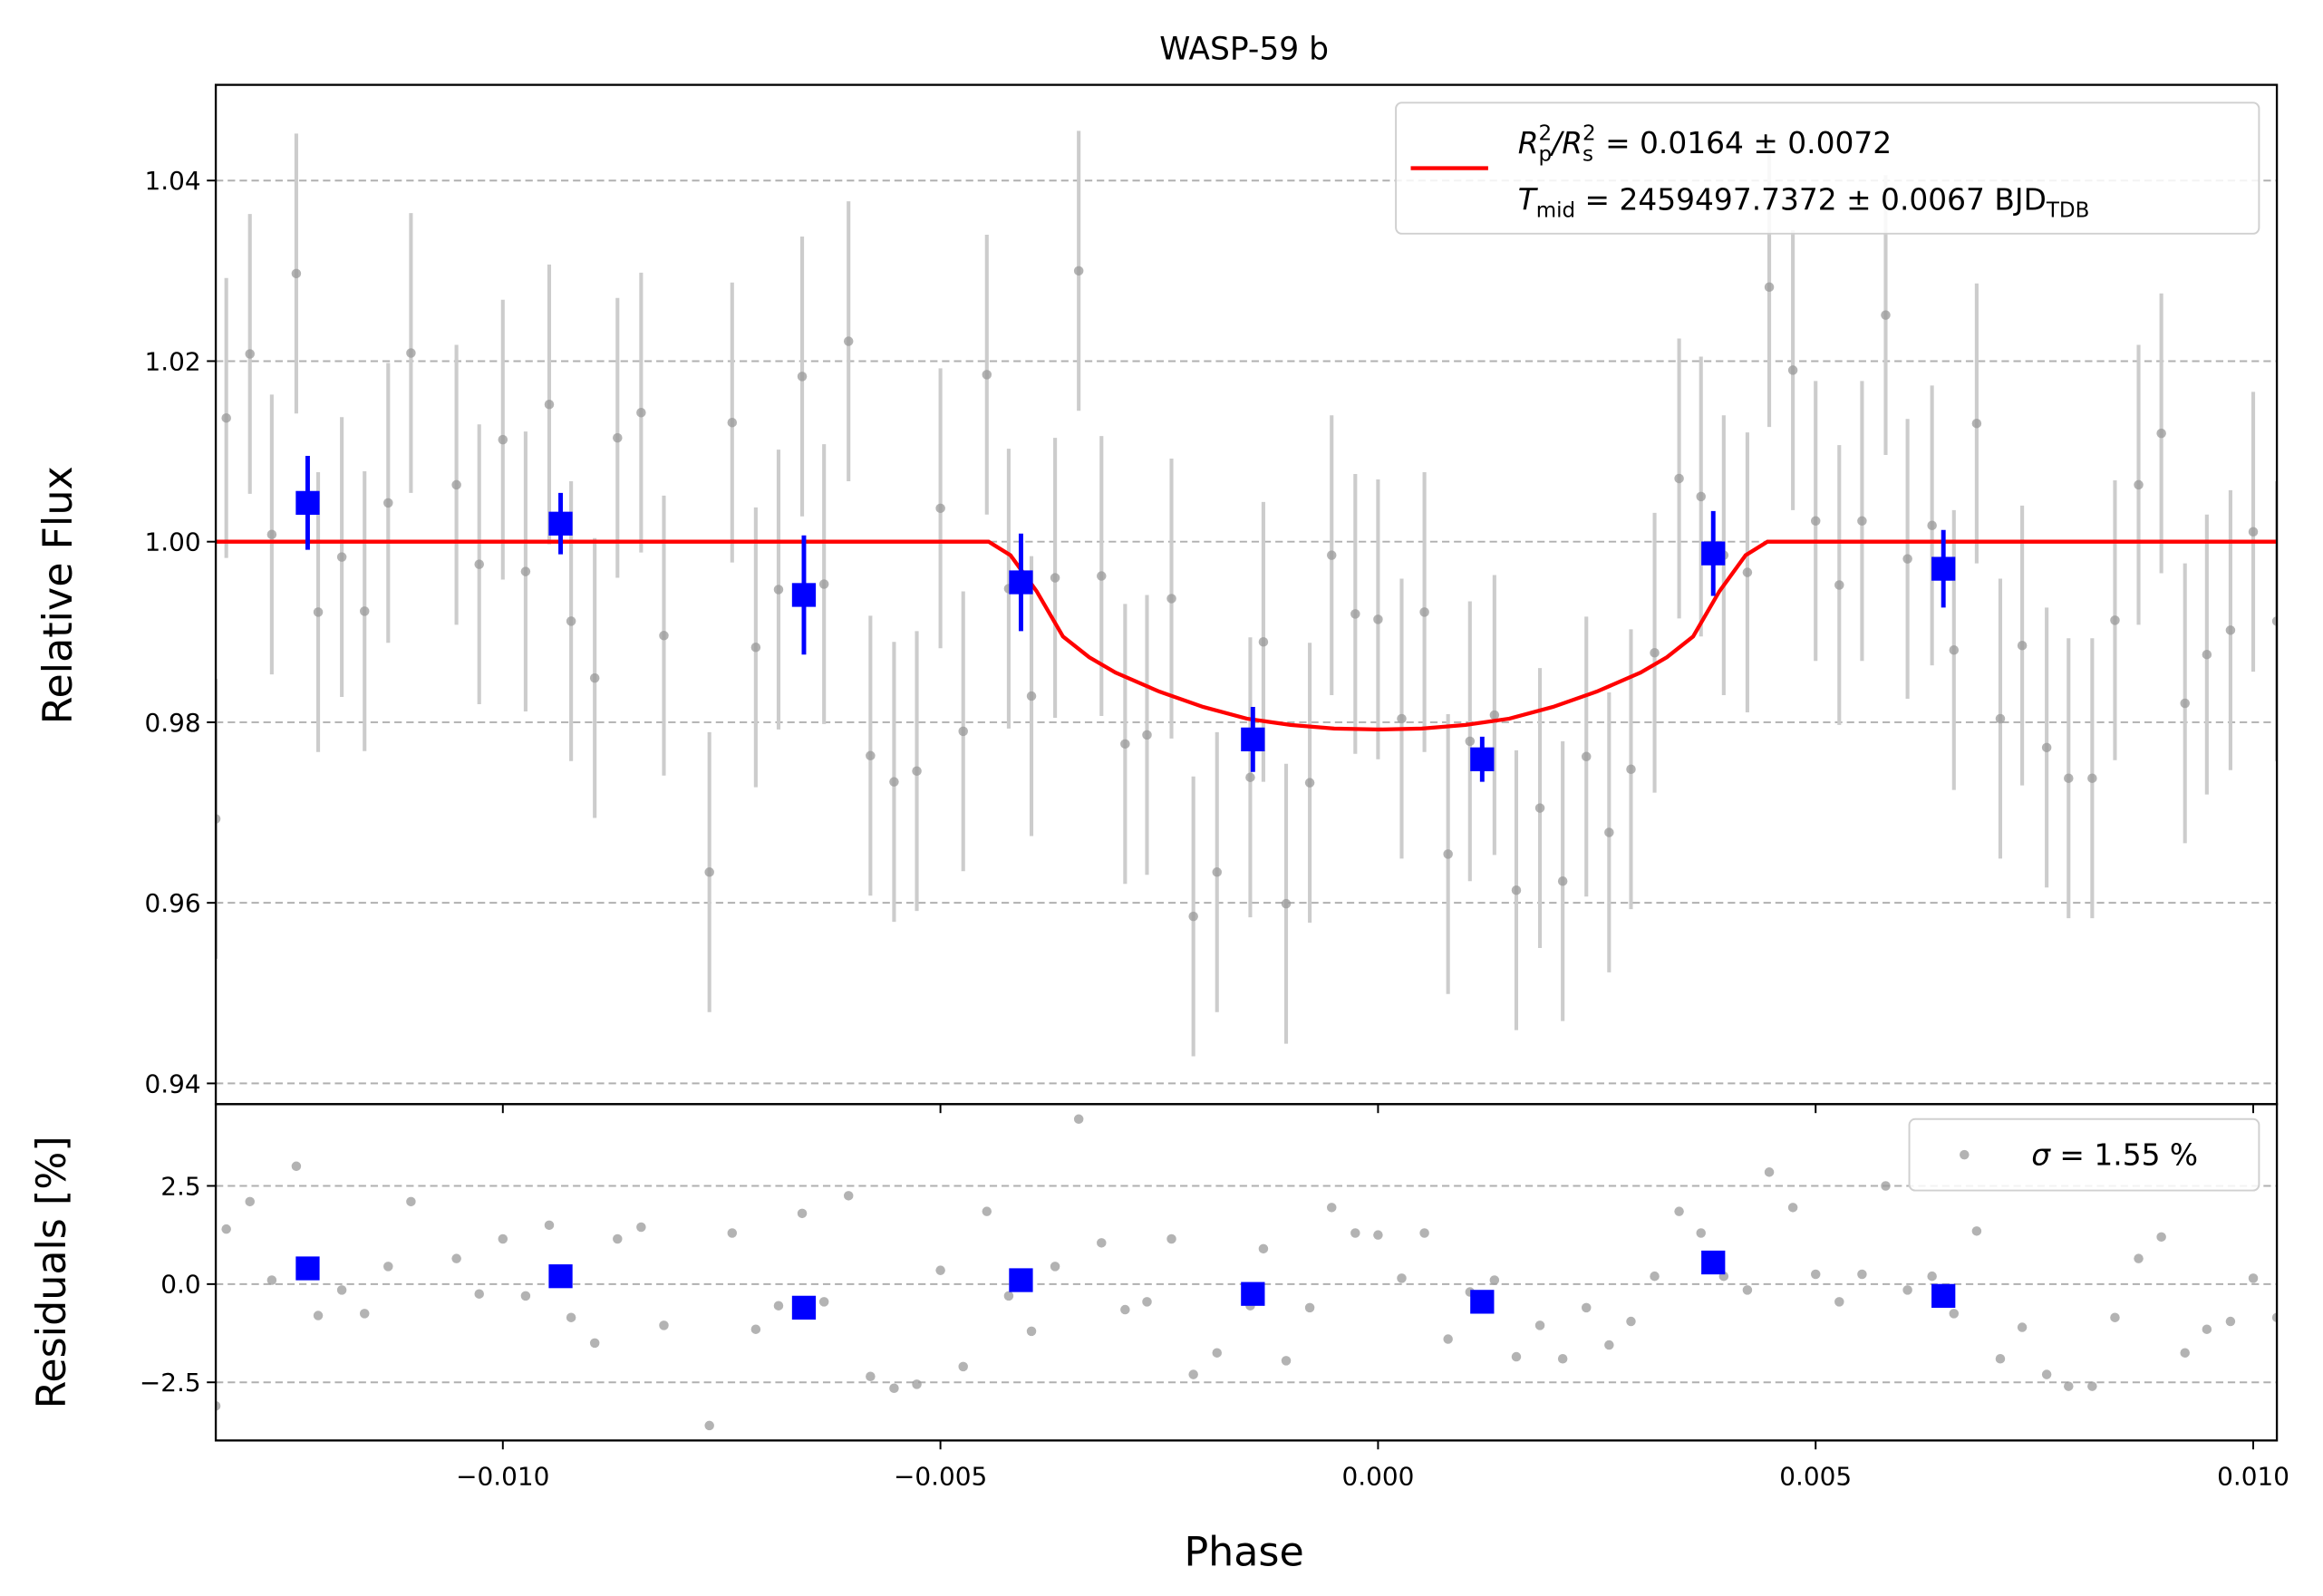 The height and width of the screenshot is (1596, 2323). Describe the element at coordinates (1546, 154) in the screenshot. I see `legend-label: p` at that location.